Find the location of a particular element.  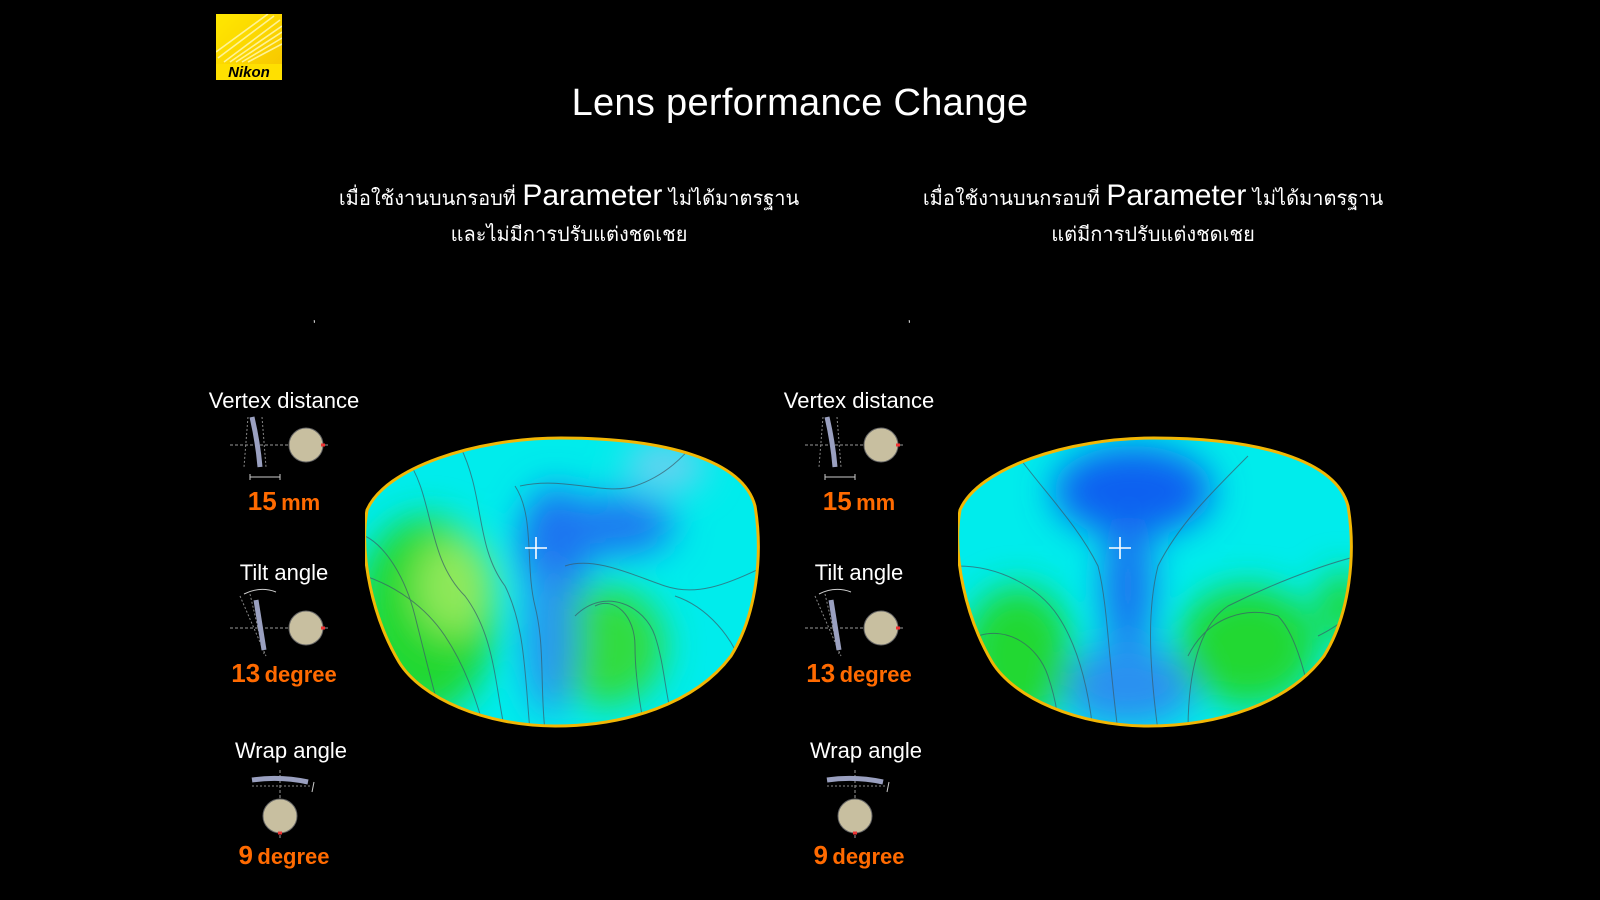

tilt-number-right: 13 is located at coordinates (821, 673).